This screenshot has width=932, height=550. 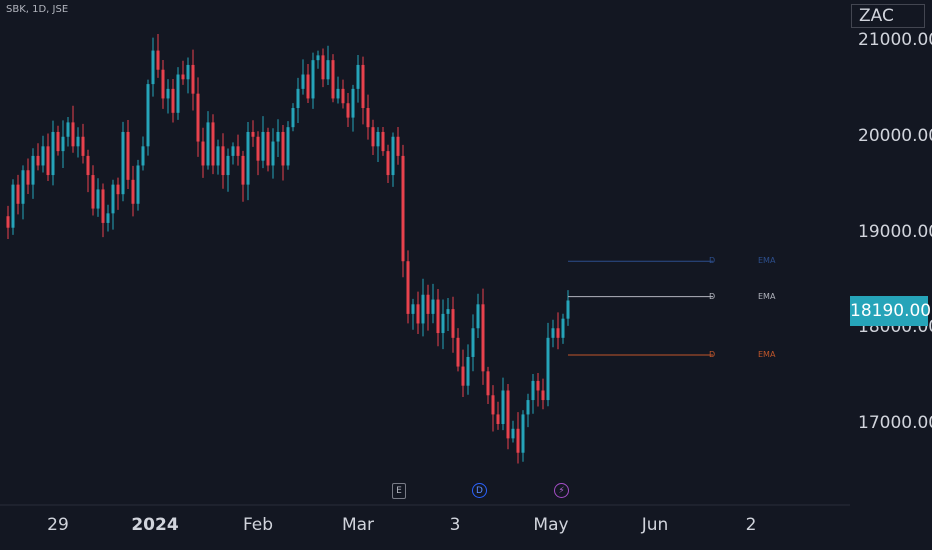 What do you see at coordinates (895, 40) in the screenshot?
I see `price-tick-label: 21000.00` at bounding box center [895, 40].